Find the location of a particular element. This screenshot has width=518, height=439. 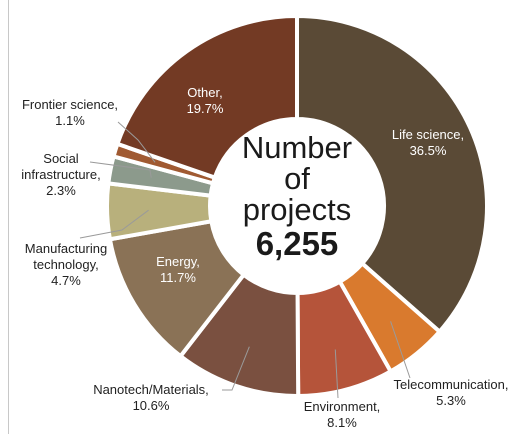

label-environment-name: Environment, is located at coordinates (342, 406).